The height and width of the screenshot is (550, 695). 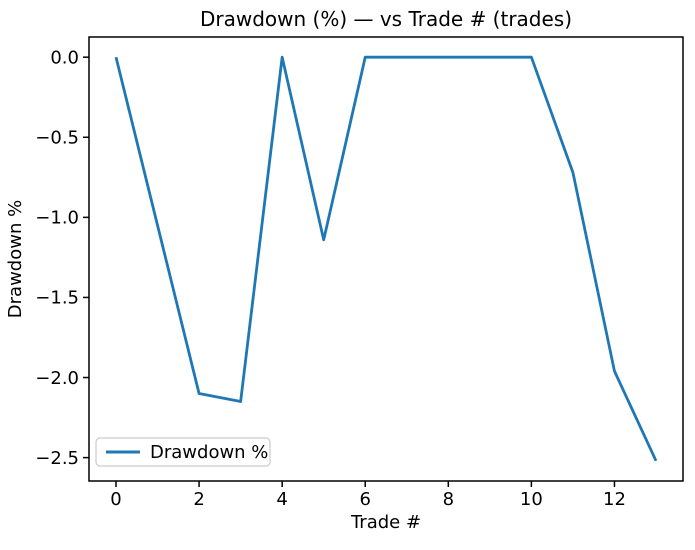 I want to click on x-tick-label: 2, so click(x=198, y=499).